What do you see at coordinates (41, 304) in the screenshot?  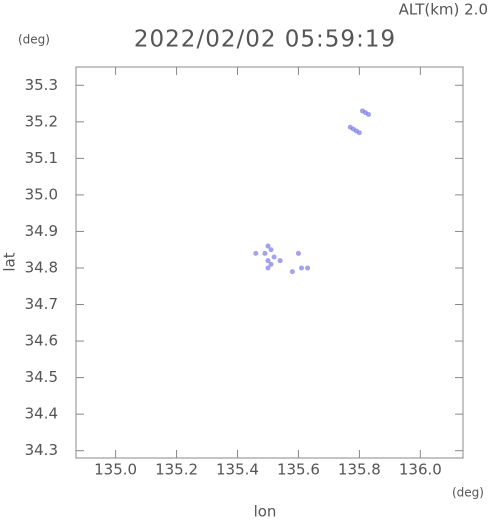 I see `y-tick-label: 34.7` at bounding box center [41, 304].